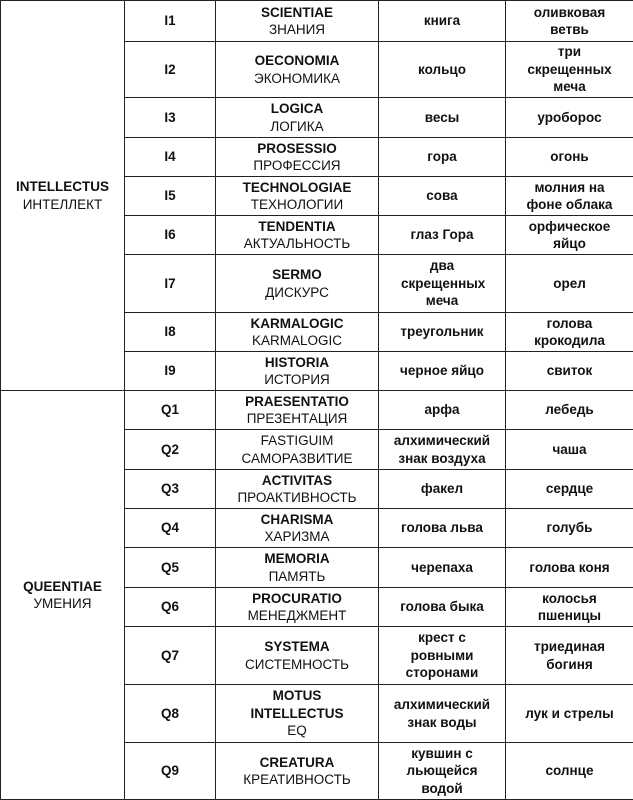  What do you see at coordinates (170, 771) in the screenshot?
I see `code-cell: Q9` at bounding box center [170, 771].